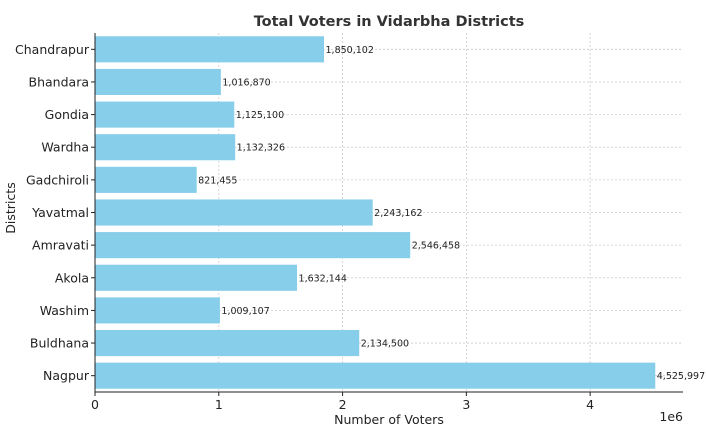 The height and width of the screenshot is (426, 706). What do you see at coordinates (323, 278) in the screenshot?
I see `bar-value-label: 1,632,144` at bounding box center [323, 278].